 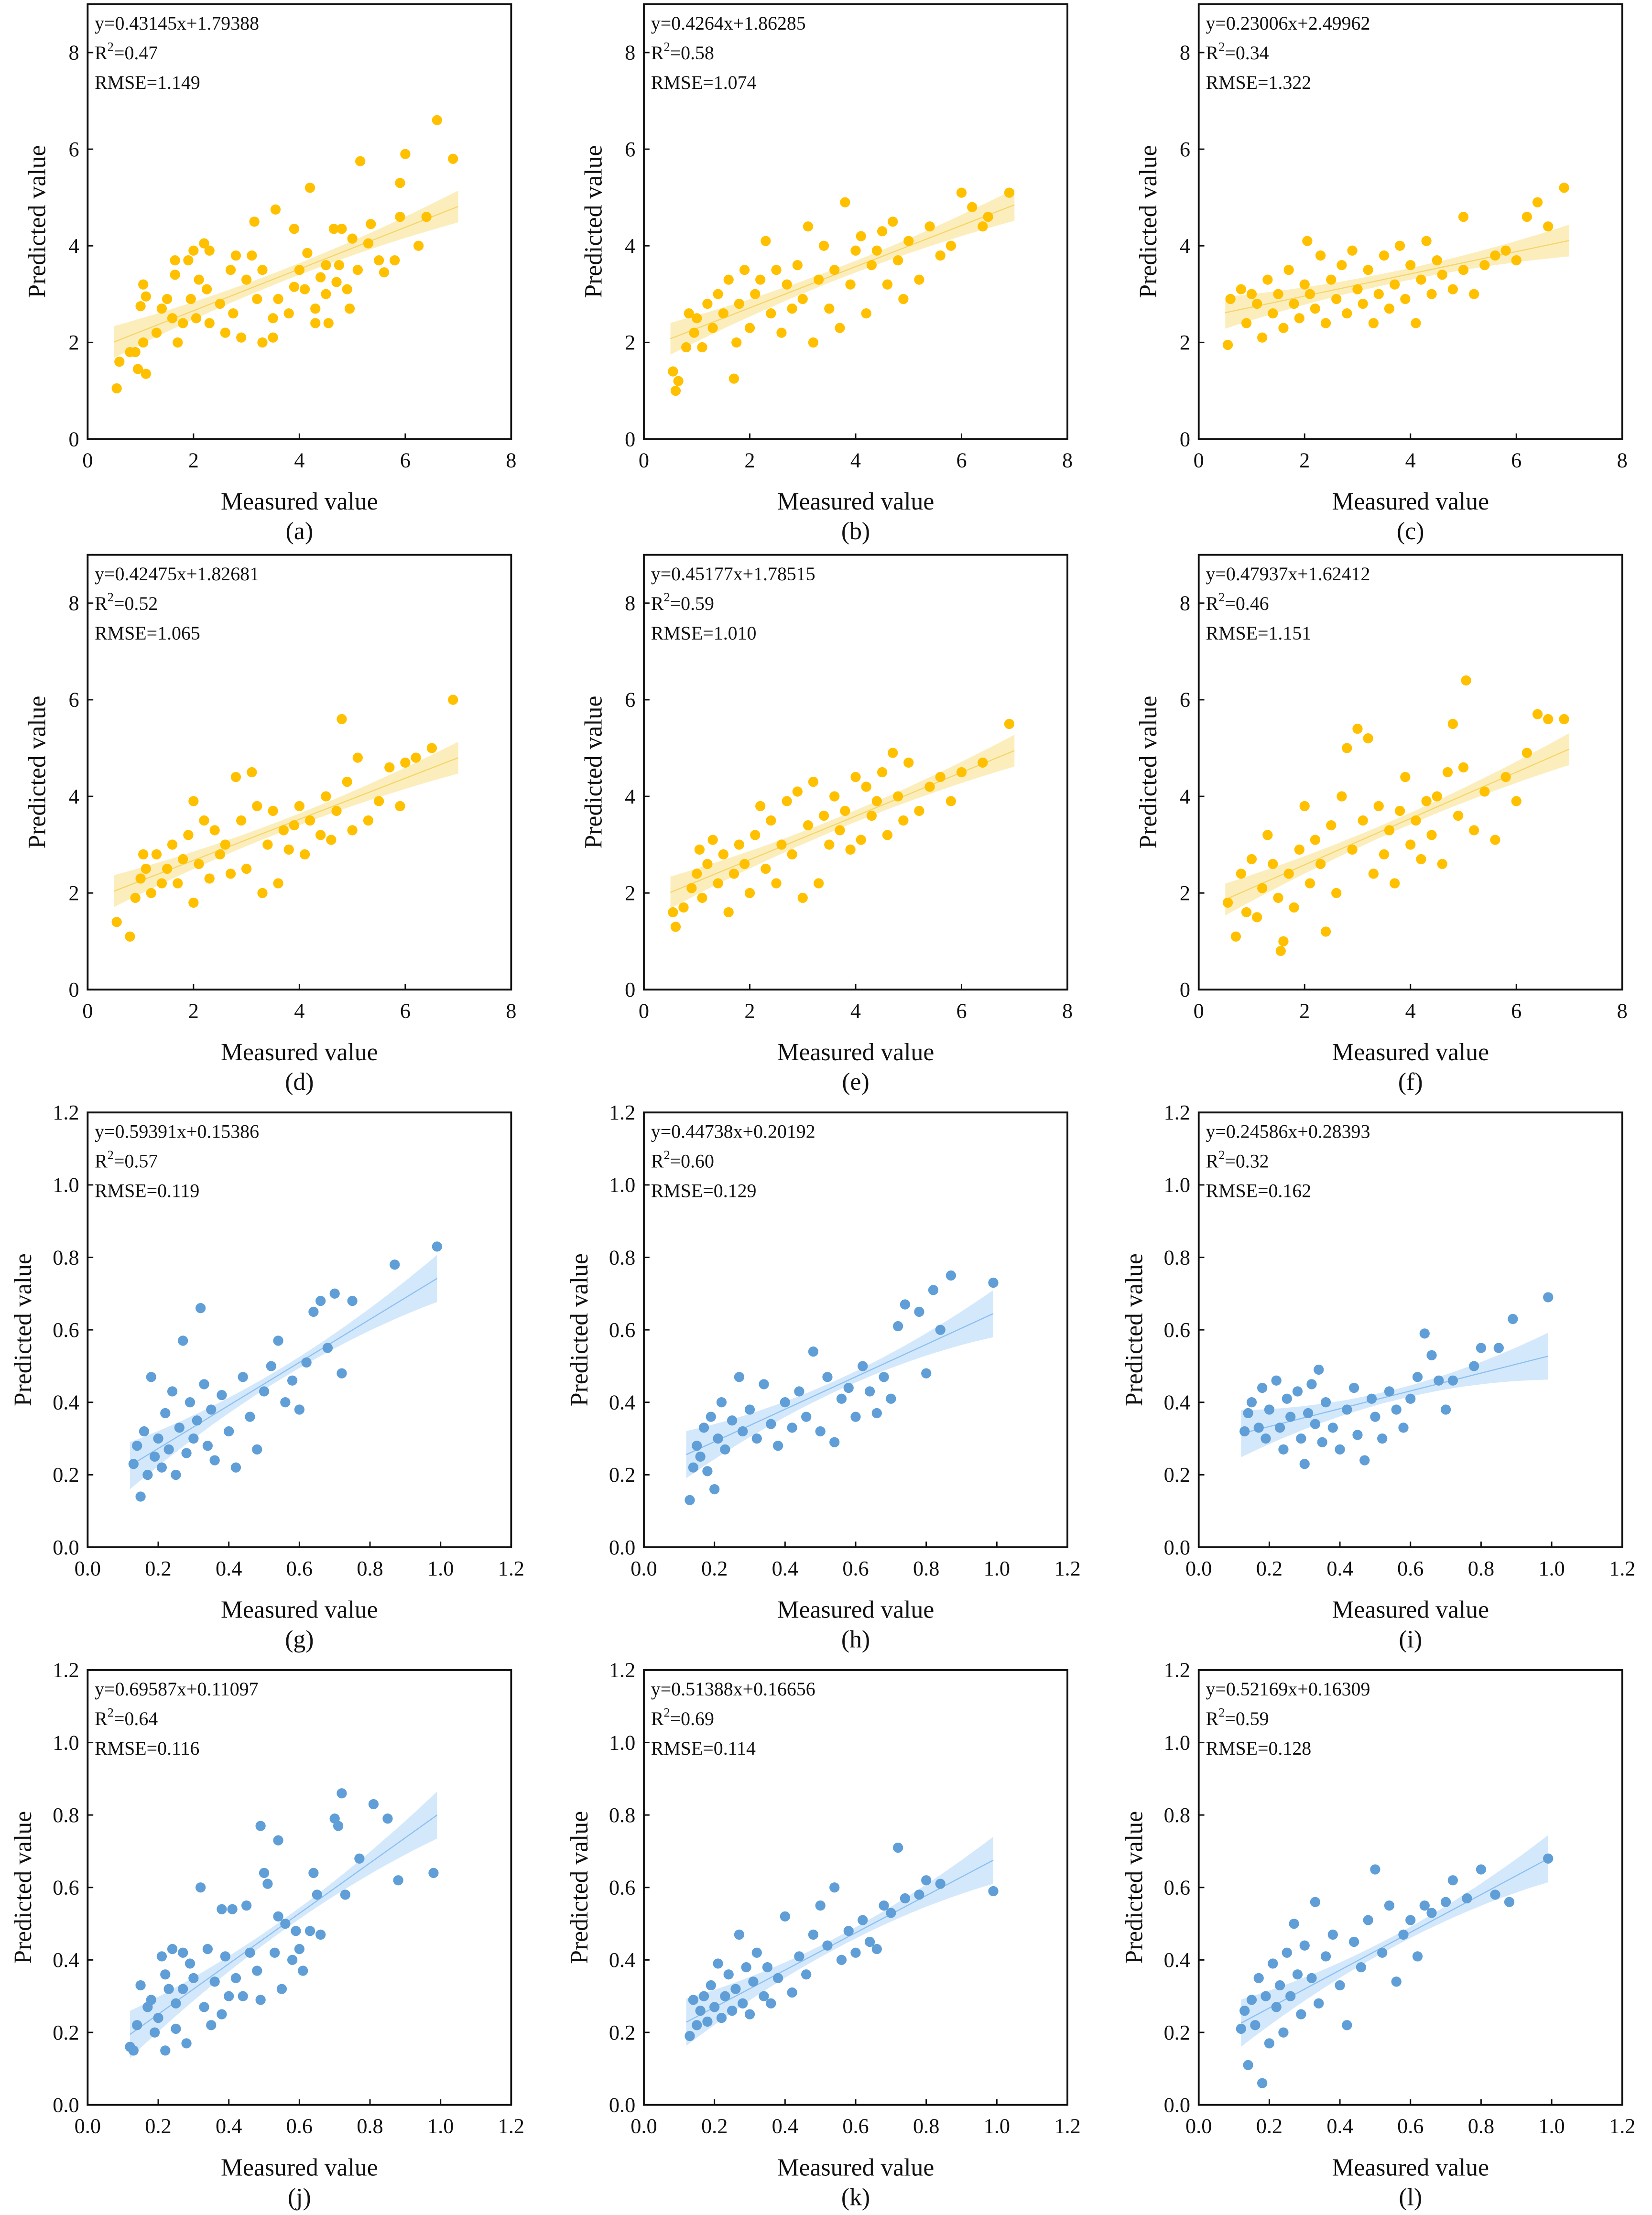 What do you see at coordinates (1258, 1191) in the screenshot?
I see `rmse-annotation: RMSE=0.162` at bounding box center [1258, 1191].